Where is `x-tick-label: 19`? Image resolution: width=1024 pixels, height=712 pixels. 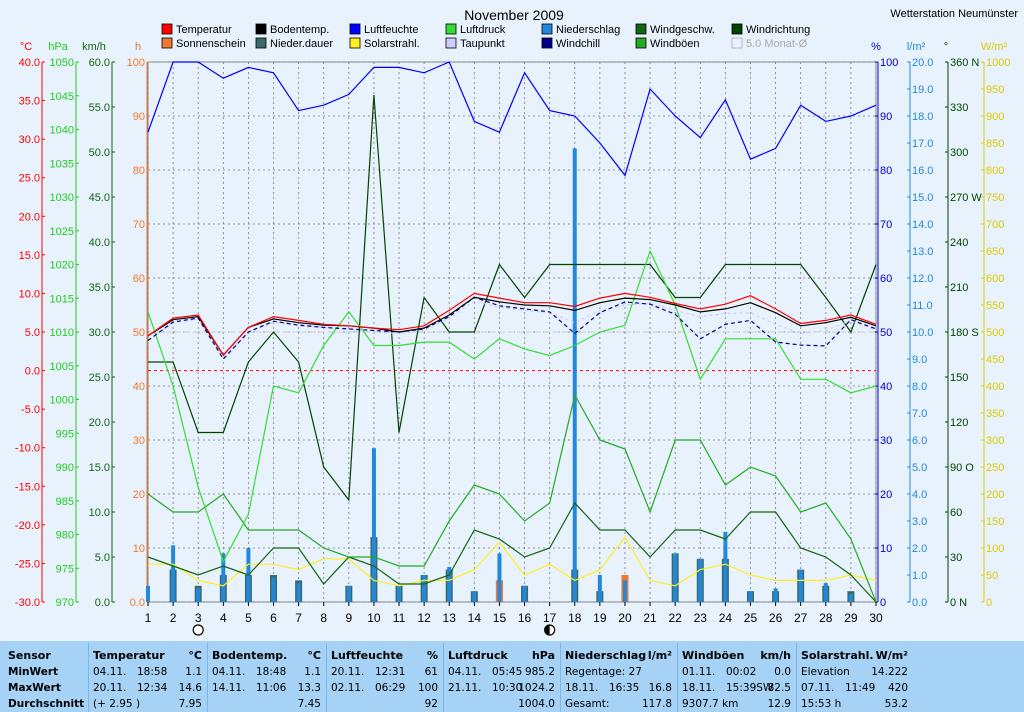
x-tick-label: 19 is located at coordinates (600, 618).